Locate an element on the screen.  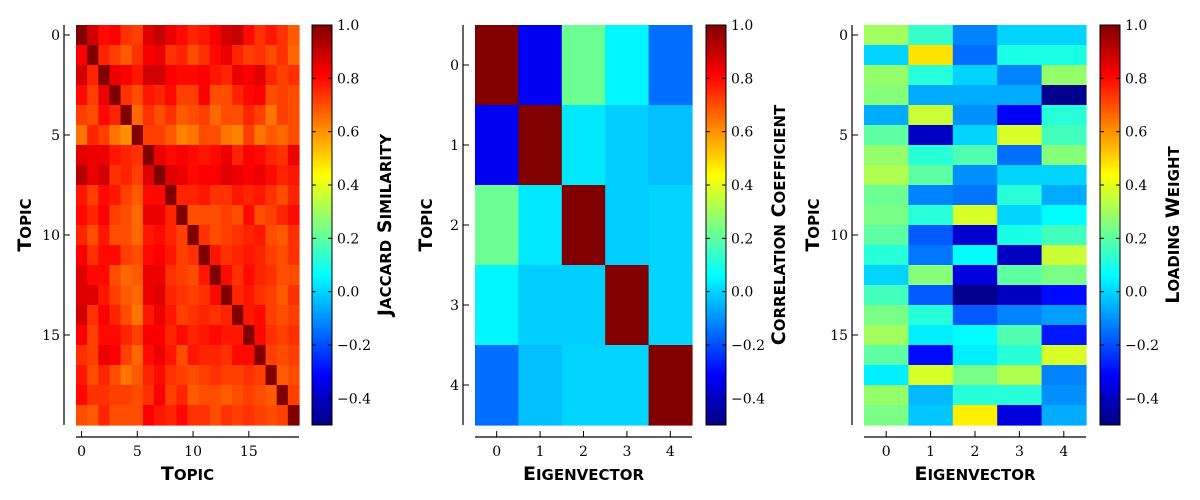
heatmap-cells is located at coordinates (188, 225).